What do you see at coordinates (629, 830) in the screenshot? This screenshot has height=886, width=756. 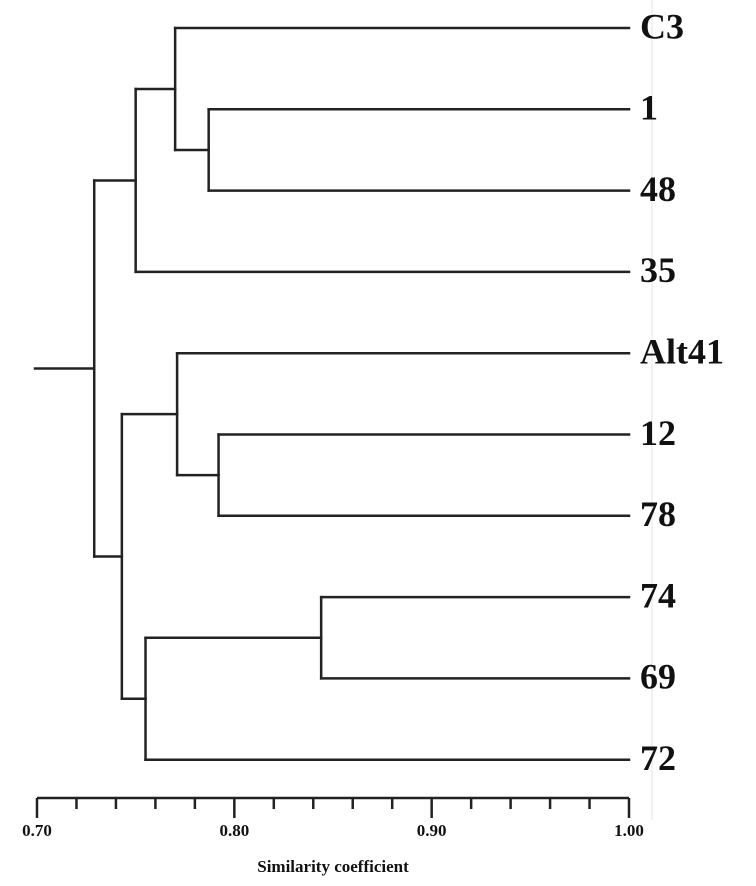 I see `x-tick-label: 1.00` at bounding box center [629, 830].